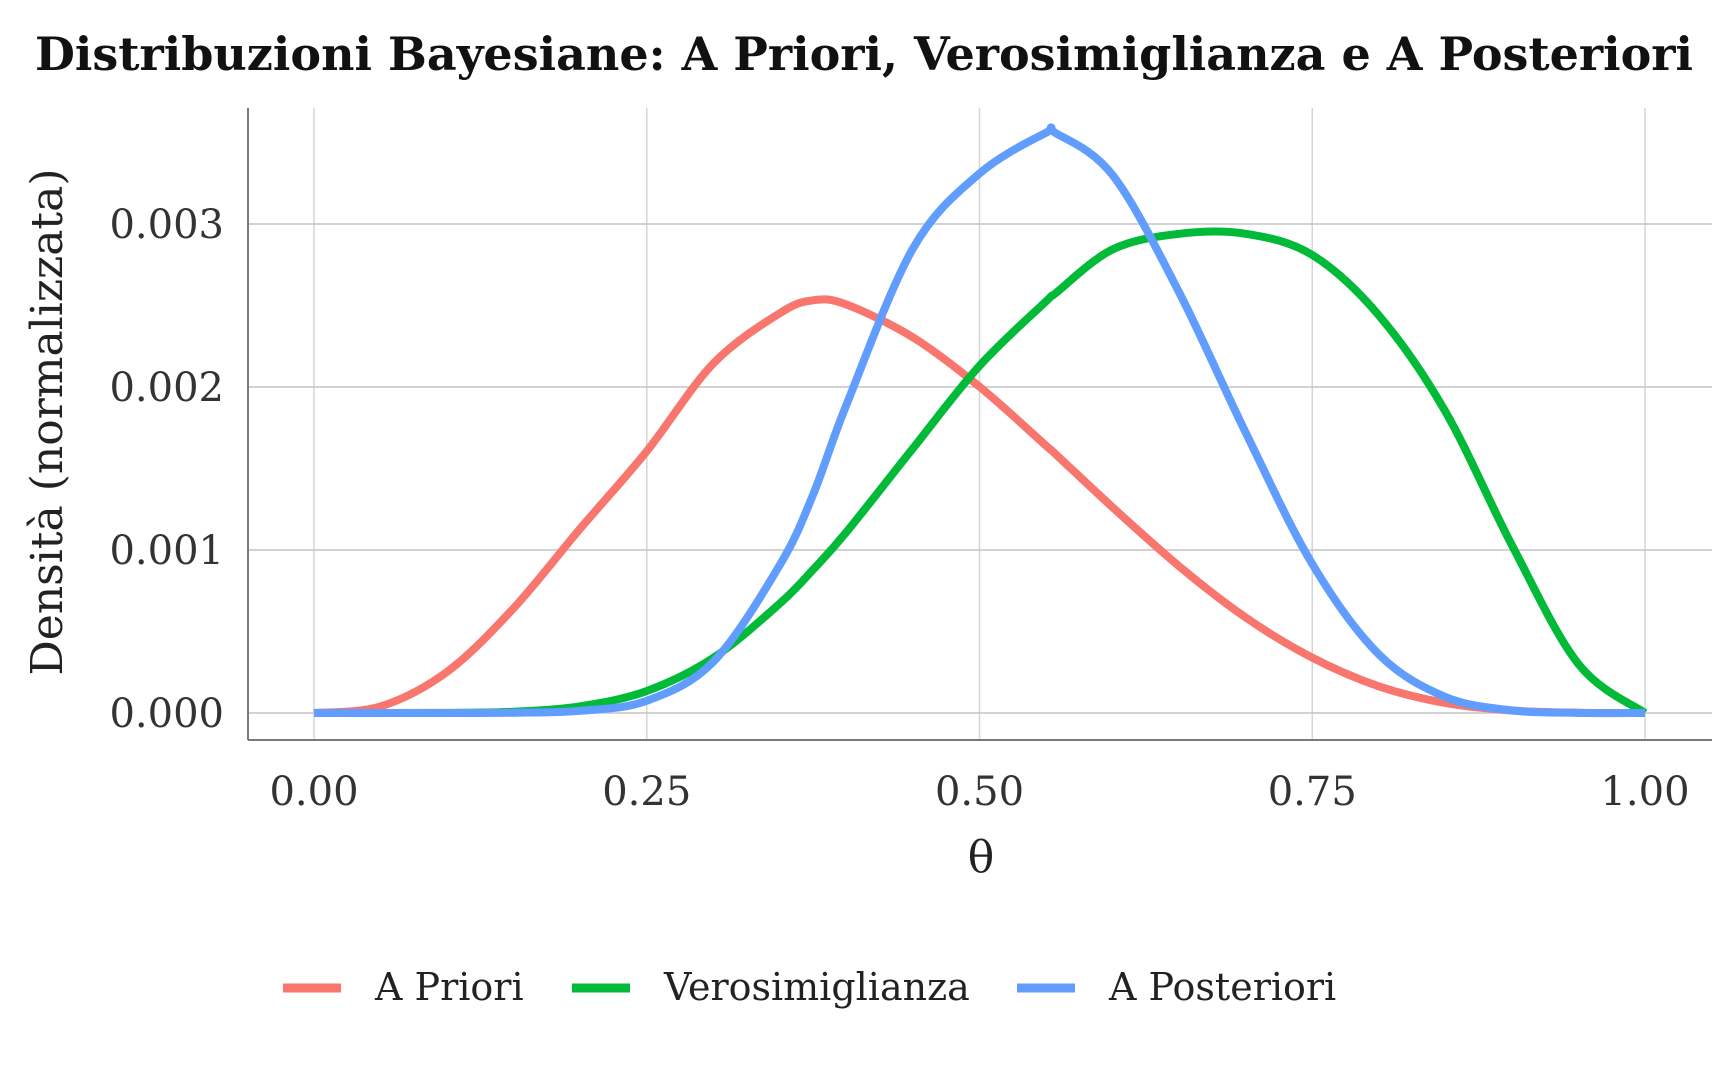  What do you see at coordinates (166, 551) in the screenshot?
I see `y-tick-label: 0.001` at bounding box center [166, 551].